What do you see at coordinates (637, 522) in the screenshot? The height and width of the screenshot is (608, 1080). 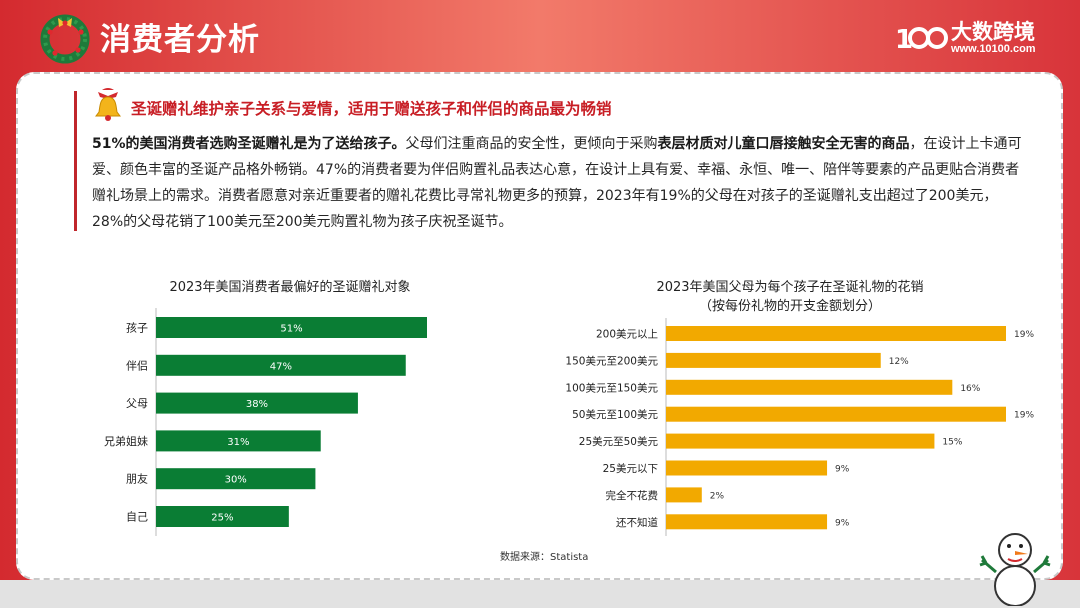 I see `chart2-category-label: 还不知道` at bounding box center [637, 522].